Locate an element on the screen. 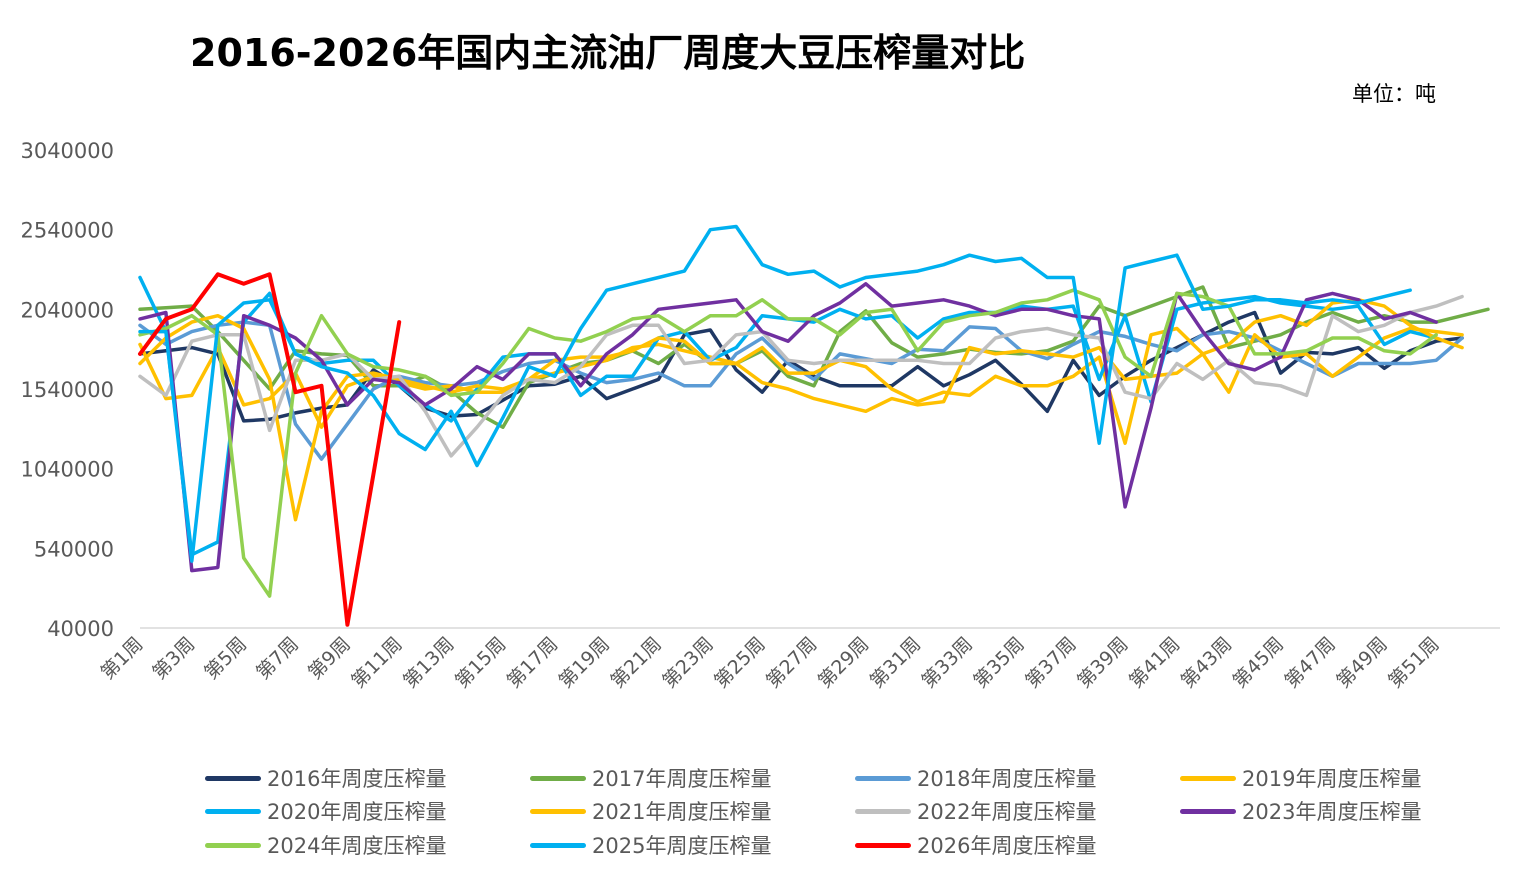  x-tick-label: 第27周 is located at coordinates (792, 663).